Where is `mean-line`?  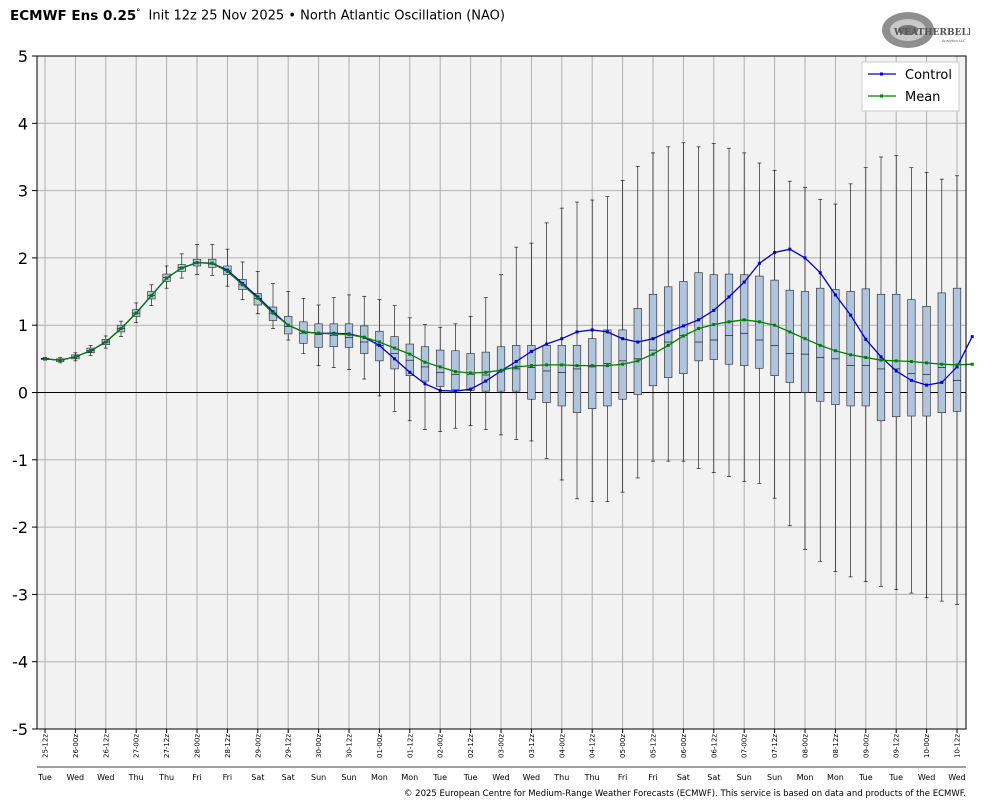 mean-line is located at coordinates (508, 317).